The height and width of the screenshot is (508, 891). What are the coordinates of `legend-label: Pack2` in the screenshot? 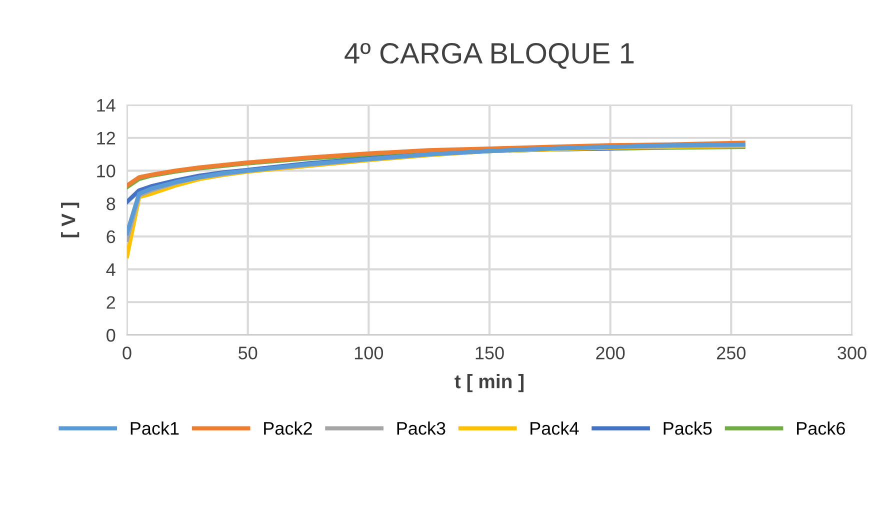 It's located at (288, 428).